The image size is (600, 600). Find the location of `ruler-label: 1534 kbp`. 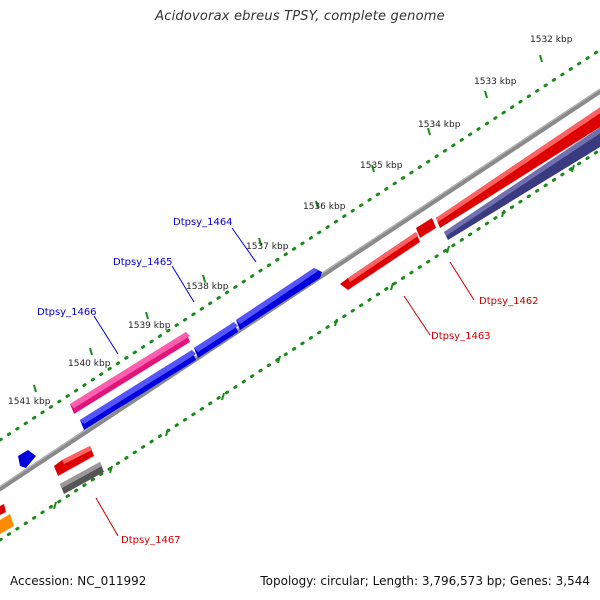

ruler-label: 1534 kbp is located at coordinates (439, 125).